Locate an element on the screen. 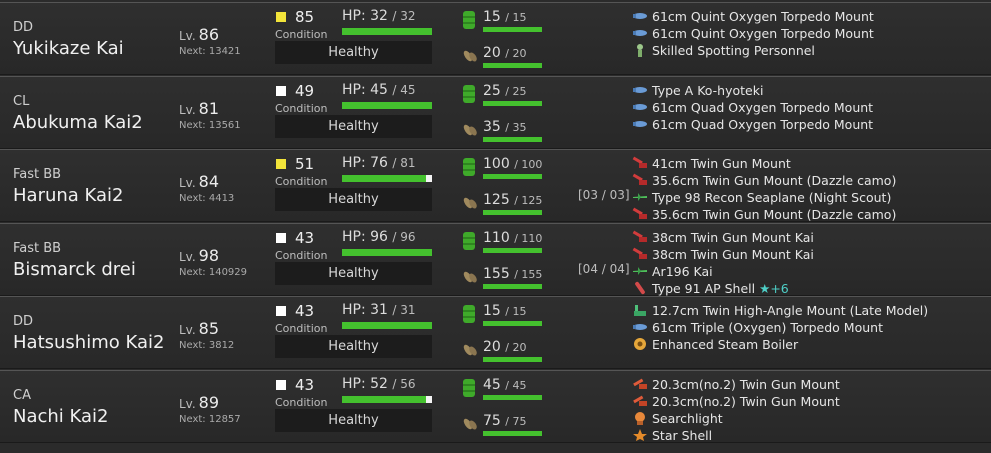 This screenshot has width=991, height=453. torpedo-icon is located at coordinates (640, 33).